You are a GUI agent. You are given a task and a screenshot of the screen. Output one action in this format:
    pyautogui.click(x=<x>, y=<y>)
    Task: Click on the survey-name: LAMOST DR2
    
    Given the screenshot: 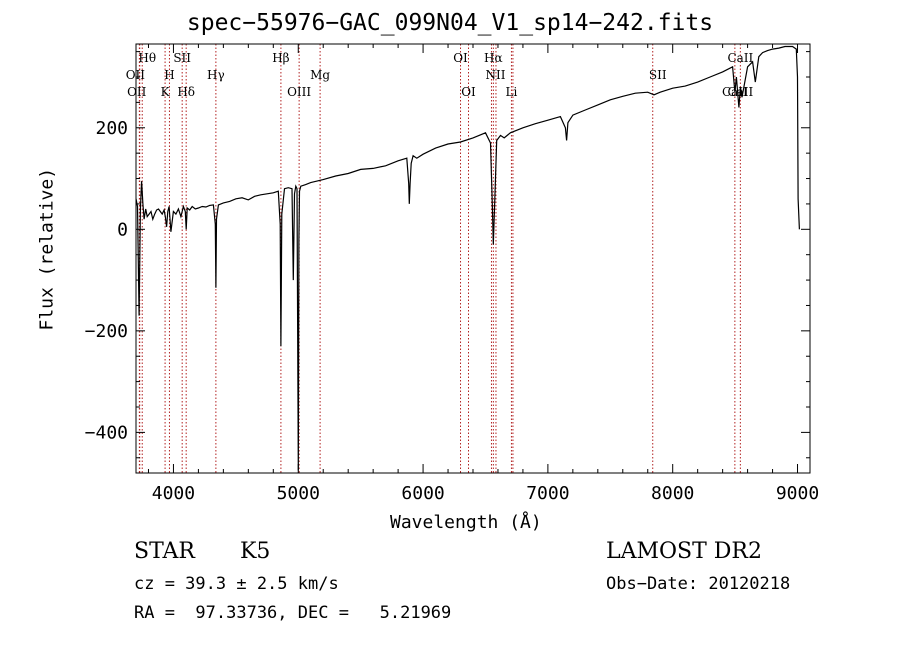 What is the action you would take?
    pyautogui.click(x=684, y=551)
    